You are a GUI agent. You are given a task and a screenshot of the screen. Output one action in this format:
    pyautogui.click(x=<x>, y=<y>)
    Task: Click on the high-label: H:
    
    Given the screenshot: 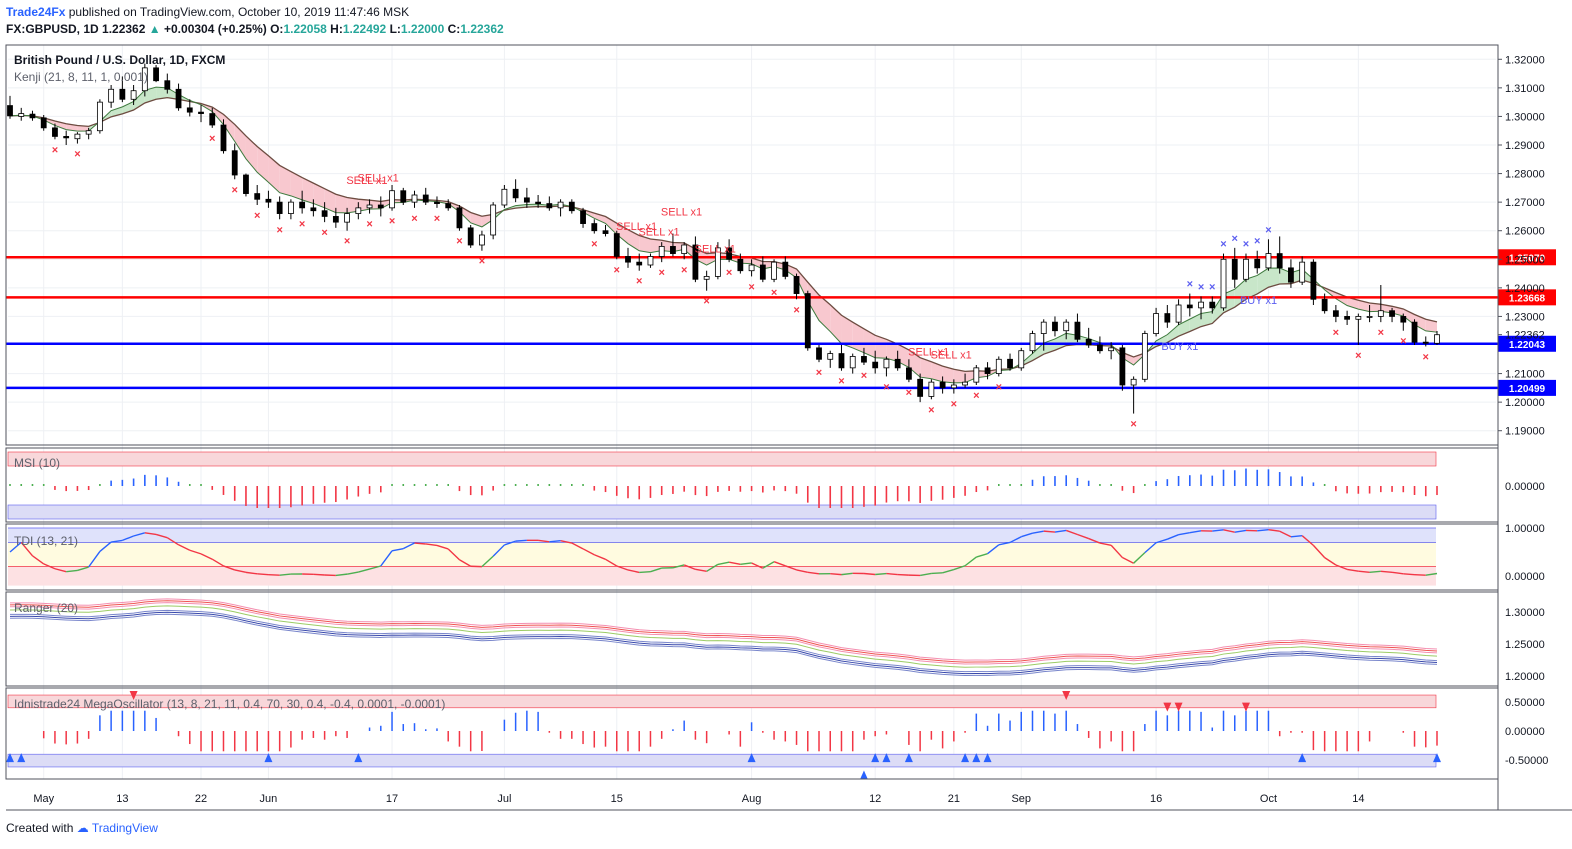 What is the action you would take?
    pyautogui.click(x=336, y=29)
    